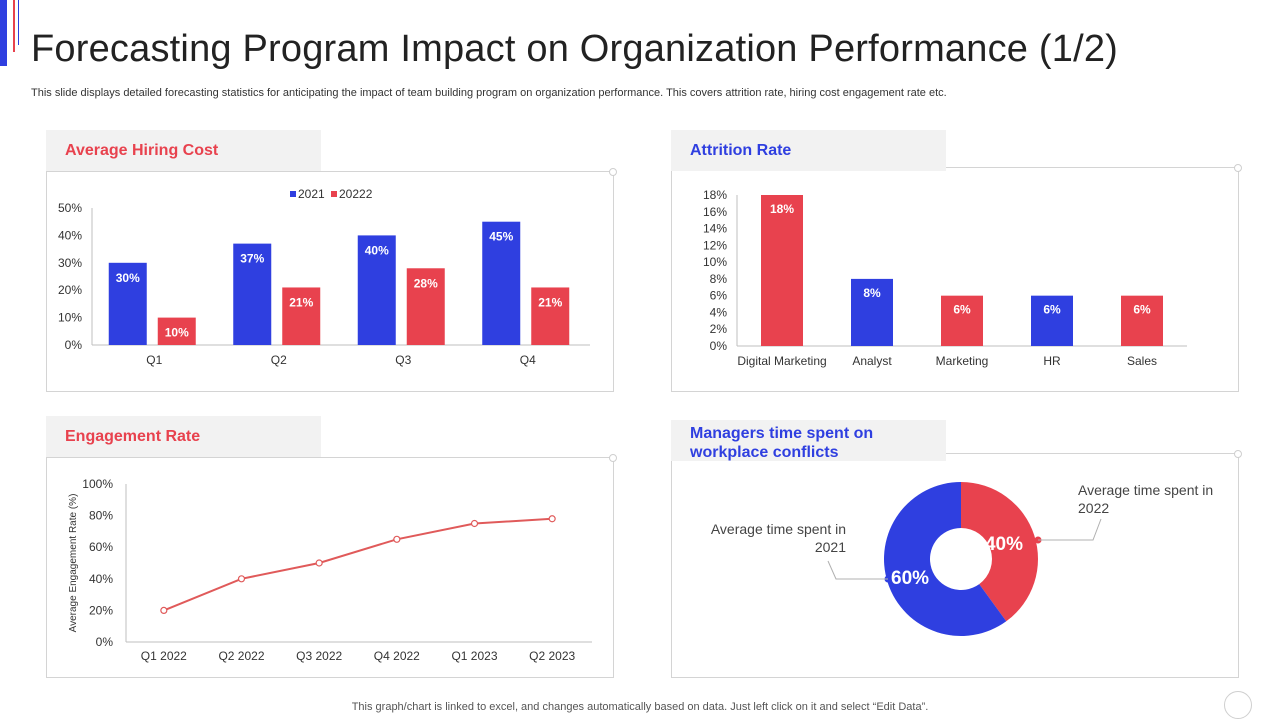 This screenshot has height=720, width=1280. I want to click on y-tick-label: 6%, so click(719, 296).